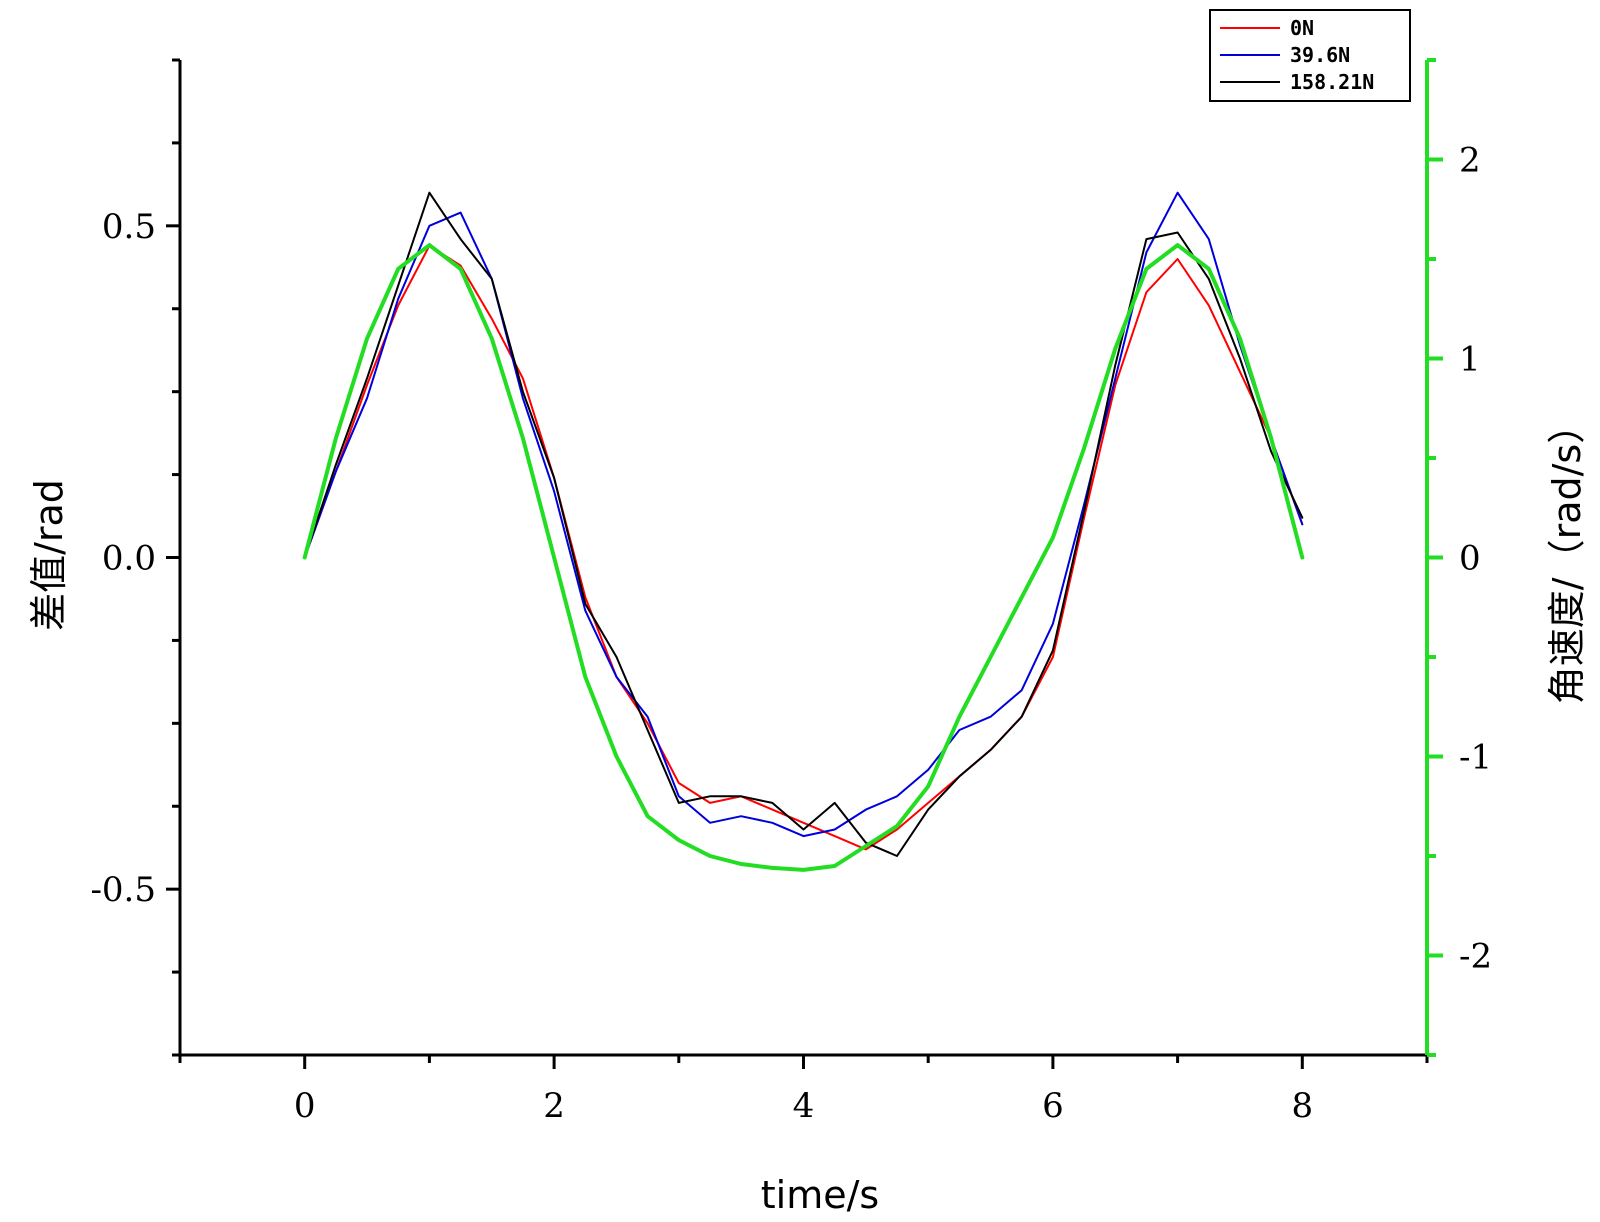 The height and width of the screenshot is (1222, 1600). I want to click on x-tick-label: 8, so click(1302, 1106).